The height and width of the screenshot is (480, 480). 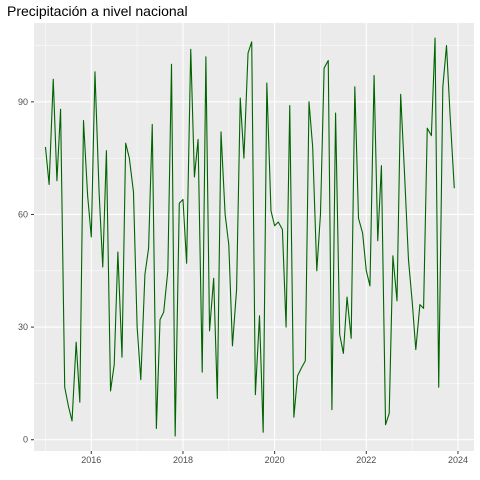 I want to click on x-tick-label: 2024, so click(x=458, y=460).